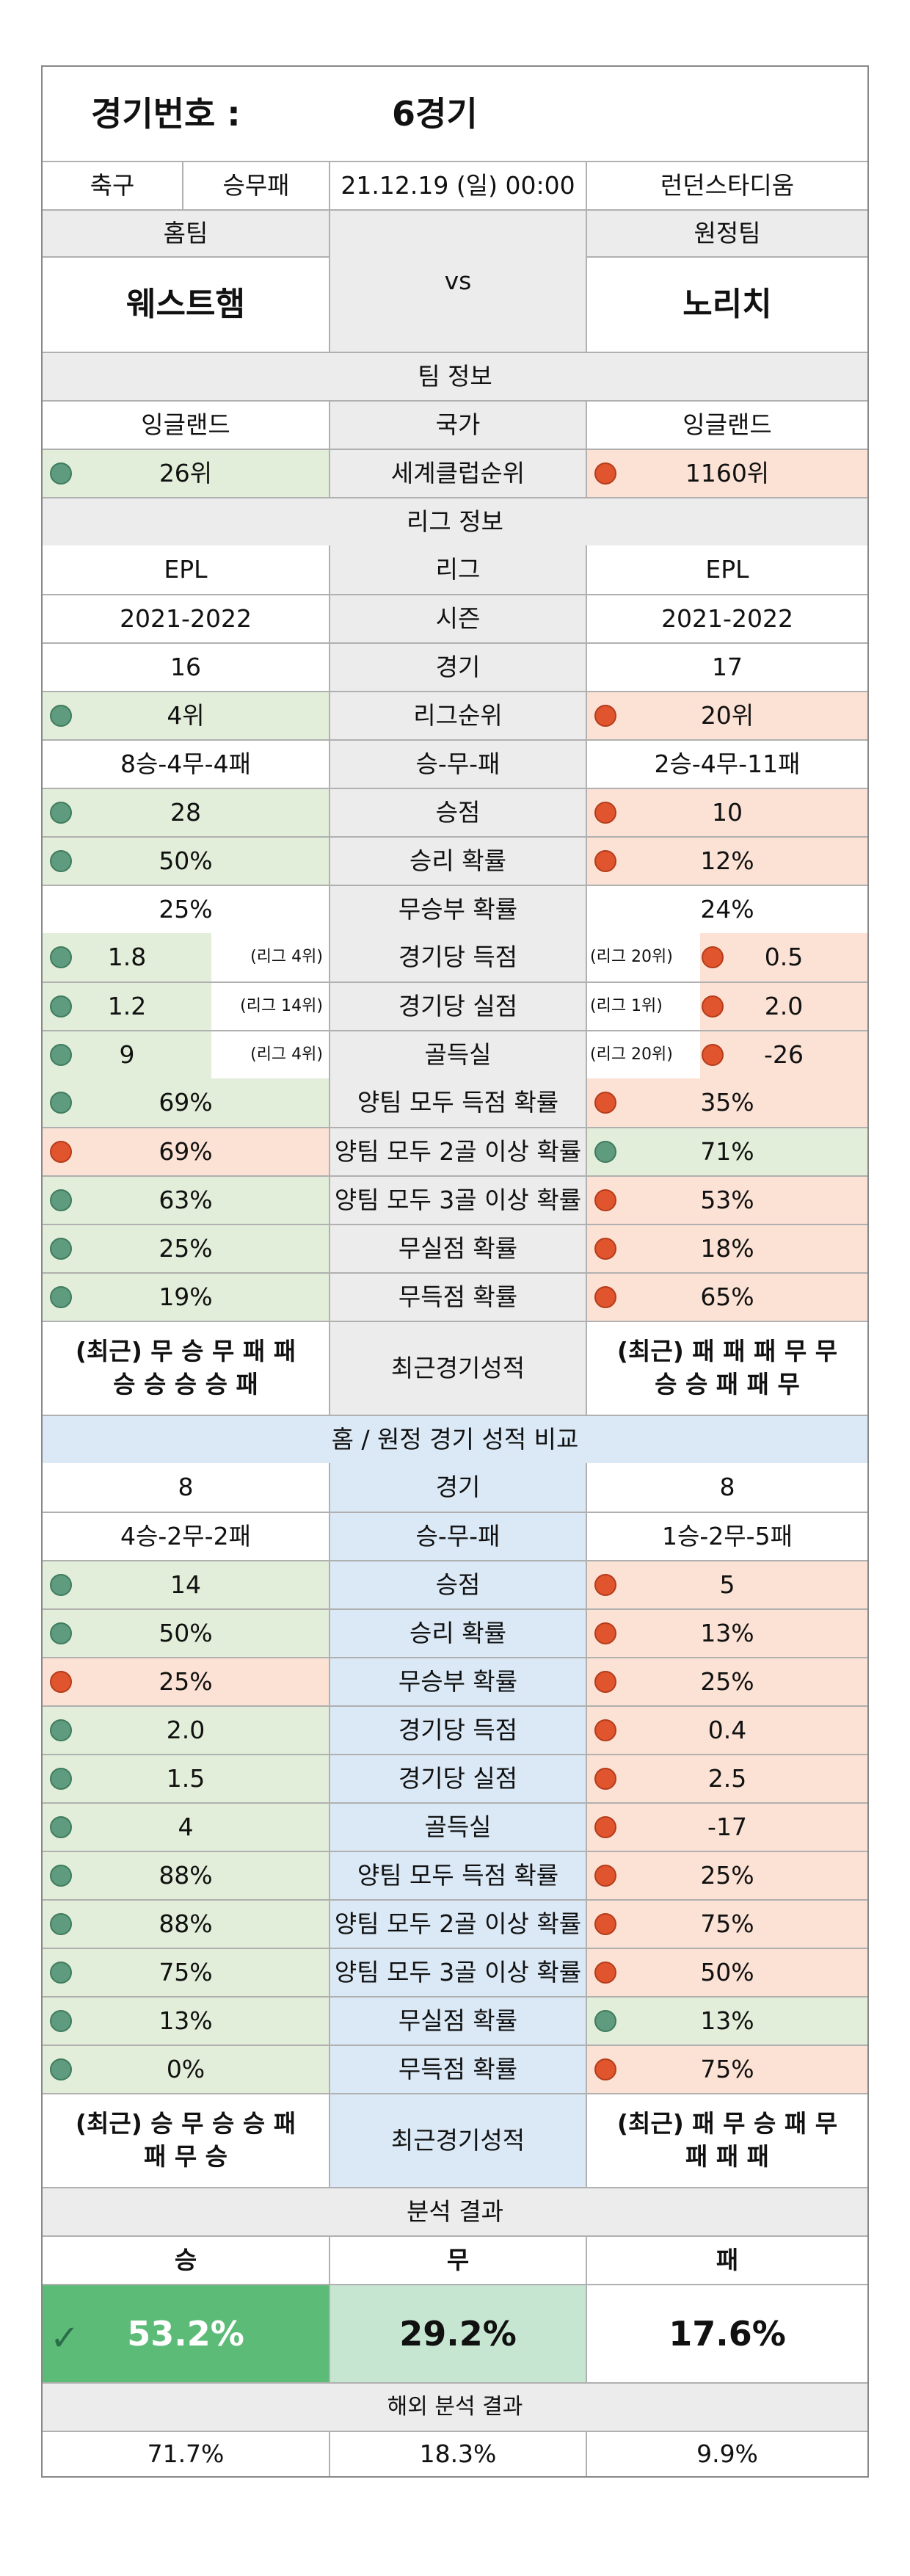  I want to click on home-recent-line-2: 승 승 승 승 패, so click(185, 1384).